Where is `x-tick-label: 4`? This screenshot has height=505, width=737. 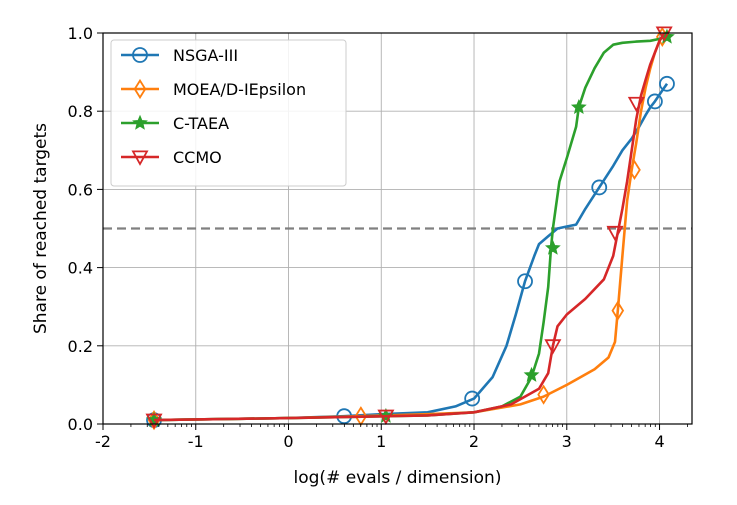 x-tick-label: 4 is located at coordinates (659, 441).